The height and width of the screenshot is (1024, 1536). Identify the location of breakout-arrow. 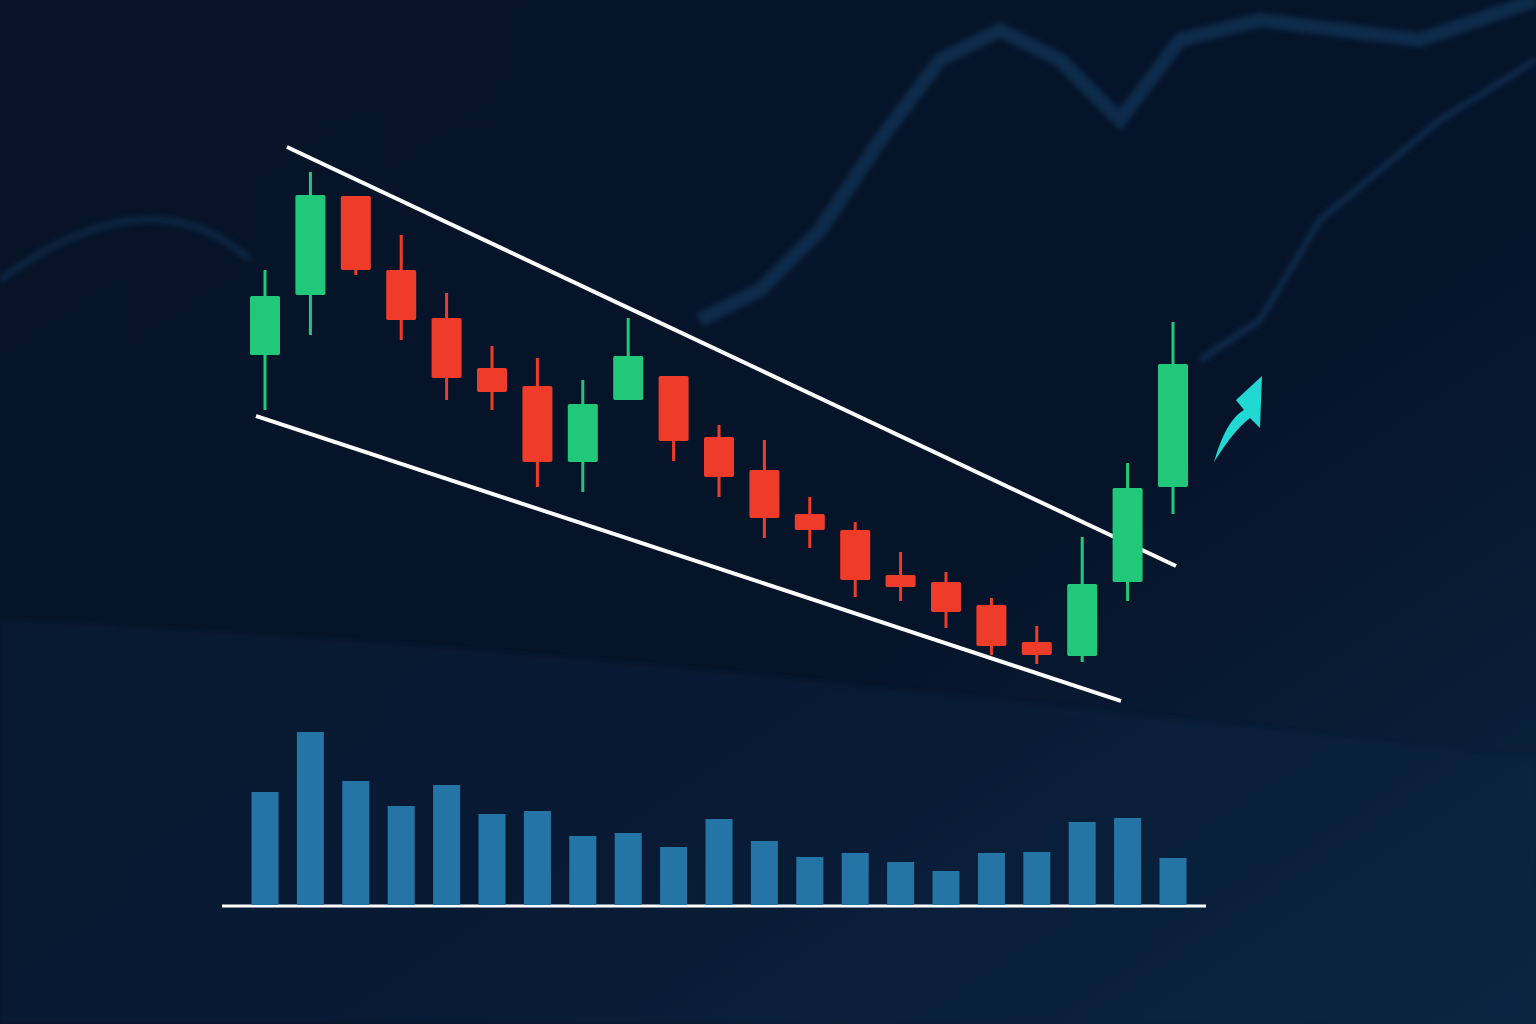
(1238, 419).